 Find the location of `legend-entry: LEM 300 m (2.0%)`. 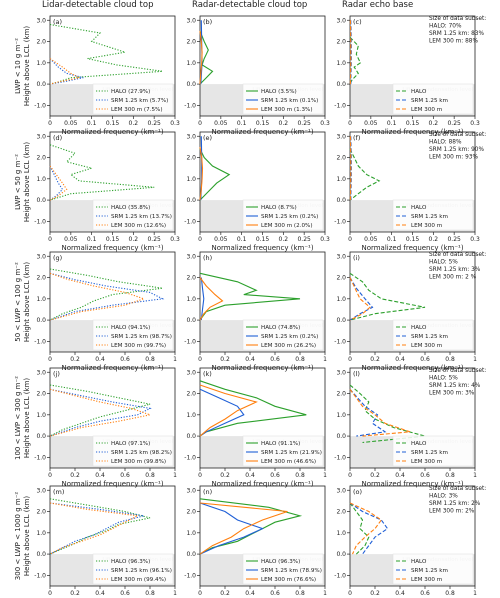

legend-entry: LEM 300 m (2.0%) is located at coordinates (287, 226).